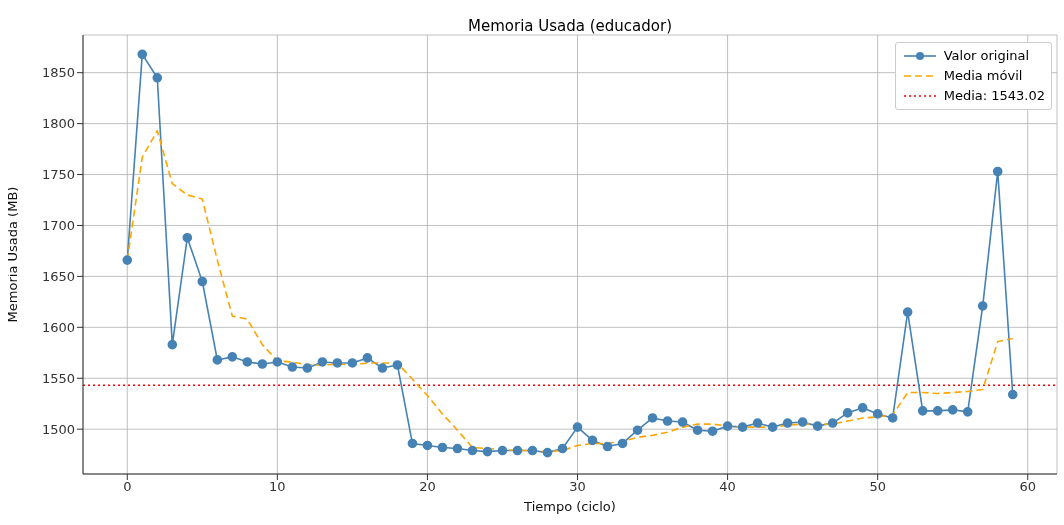  What do you see at coordinates (58, 226) in the screenshot?
I see `y-tick-label: 1700` at bounding box center [58, 226].